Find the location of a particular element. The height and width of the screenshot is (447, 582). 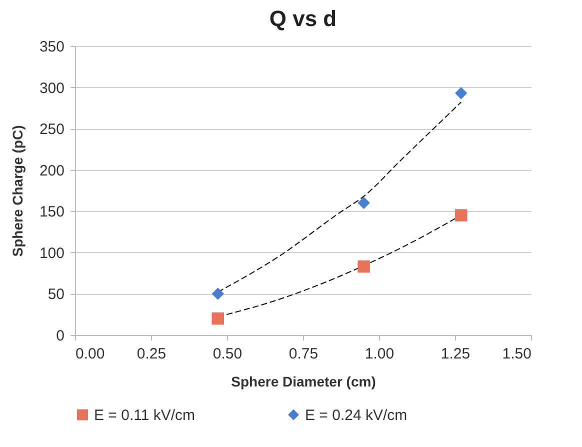

x-tick-label: 0.00 is located at coordinates (90, 354).